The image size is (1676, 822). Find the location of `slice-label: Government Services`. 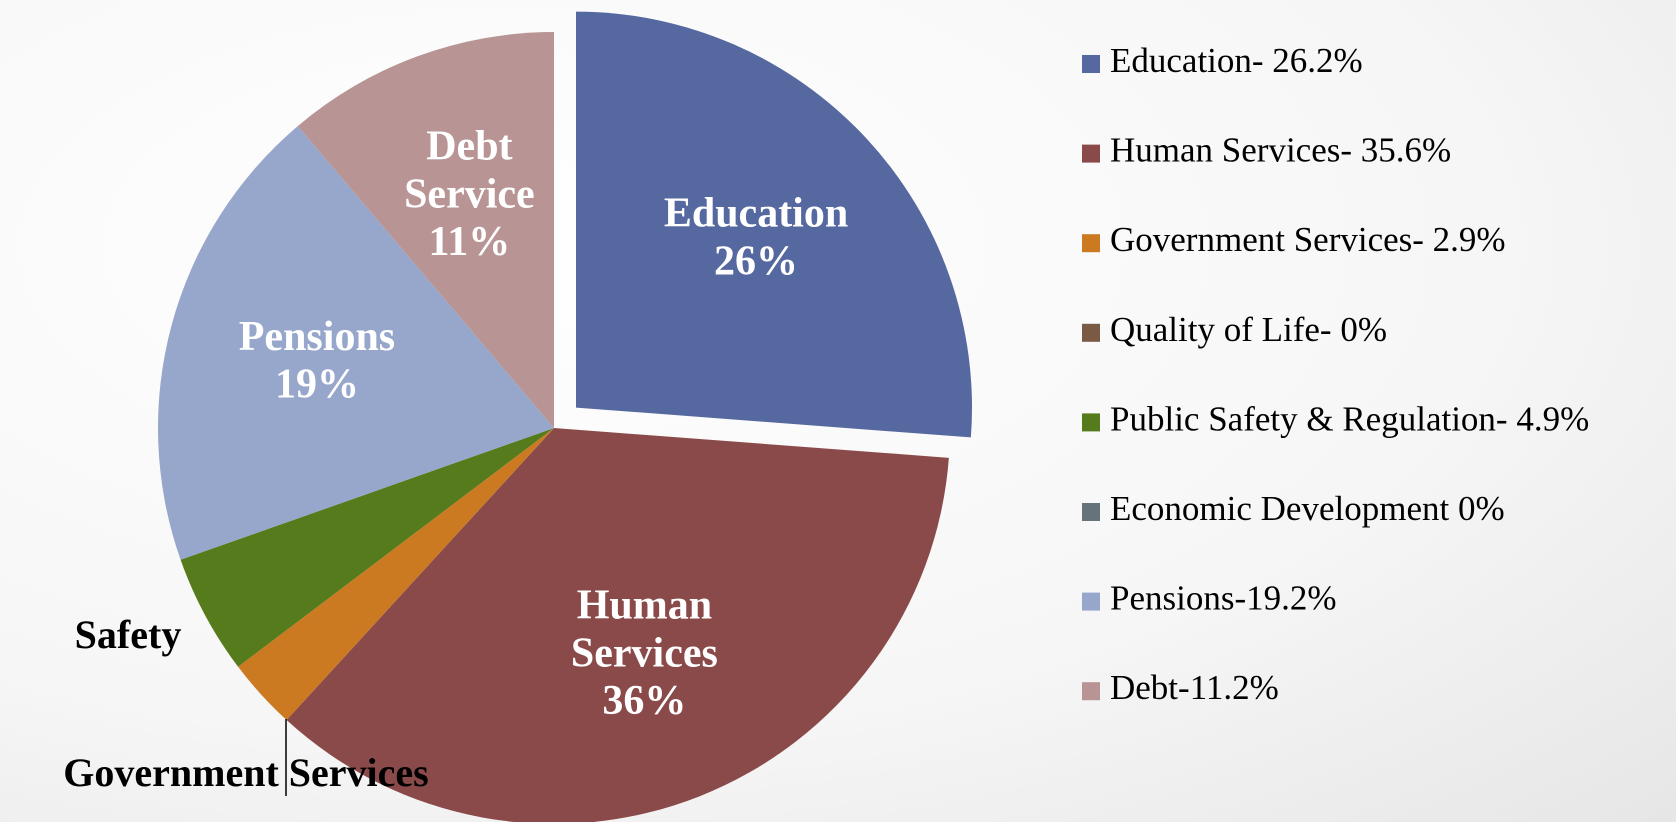

slice-label: Government Services is located at coordinates (245, 772).